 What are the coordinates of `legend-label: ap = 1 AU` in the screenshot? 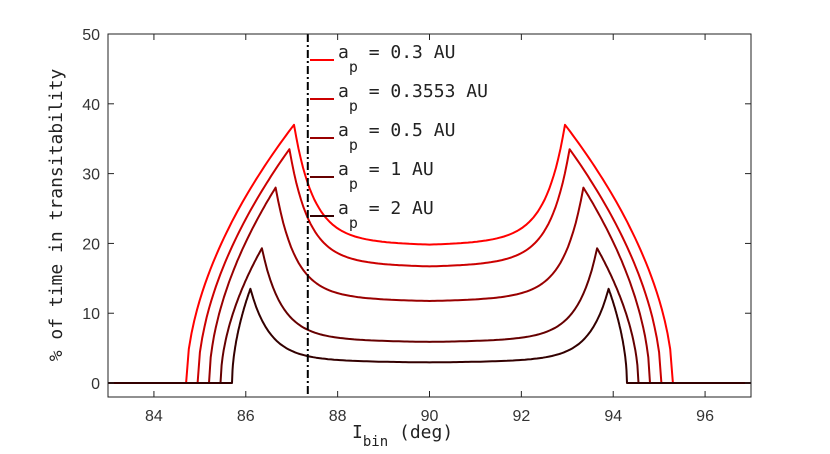 It's located at (386, 176).